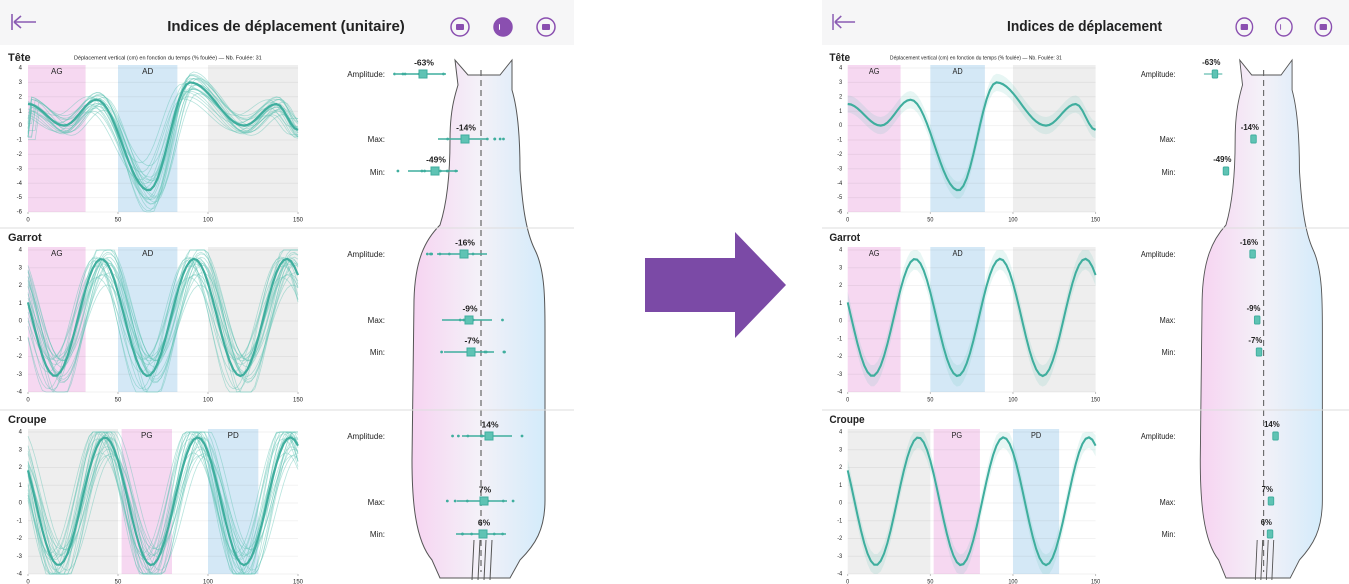 This screenshot has width=1349, height=584. I want to click on y-tick-label: -2, so click(20, 357).